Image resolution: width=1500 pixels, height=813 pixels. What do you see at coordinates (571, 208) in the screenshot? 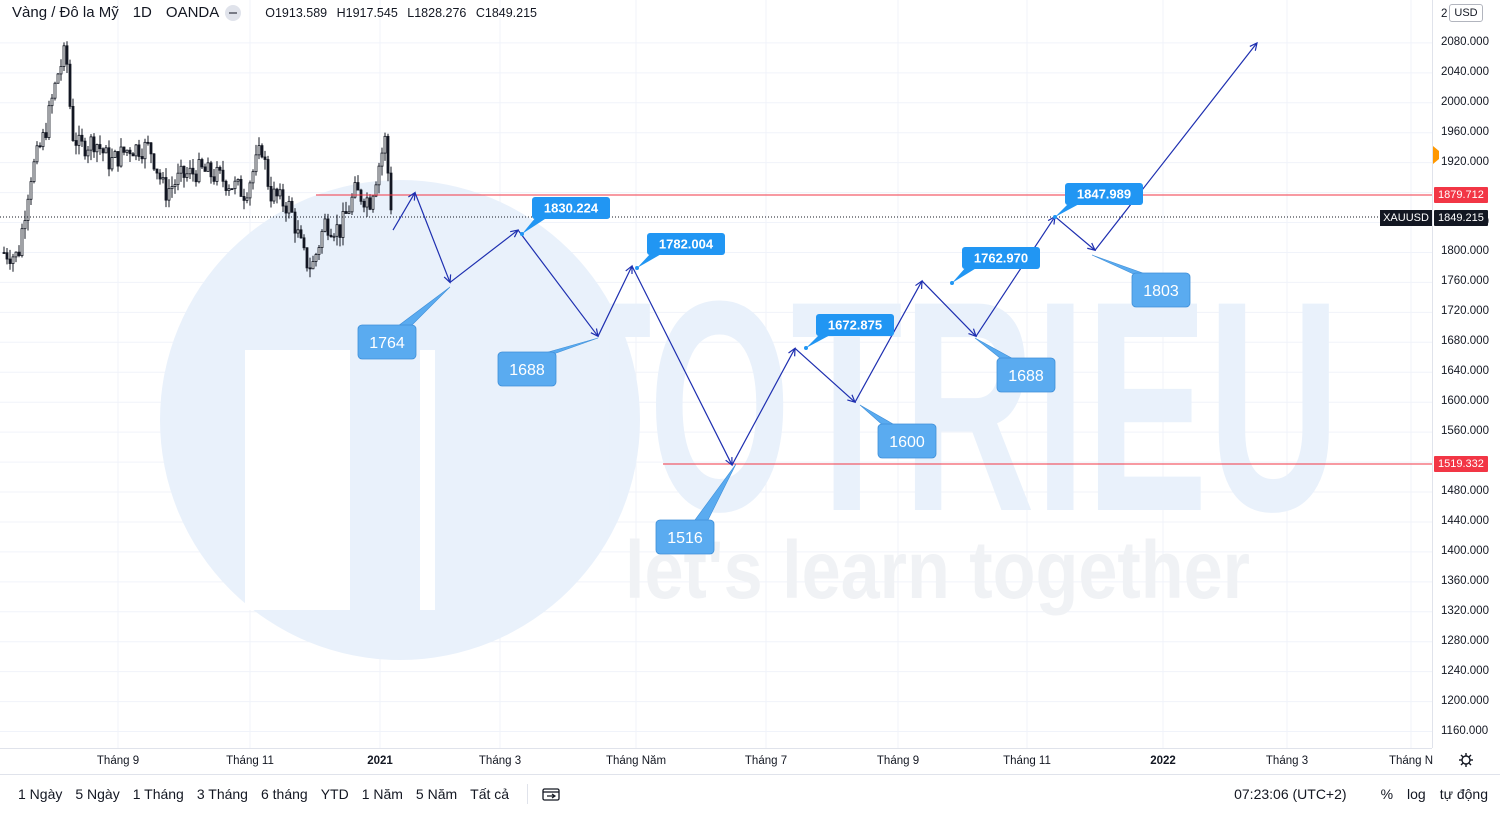
I see `price-annotation-text: 1830.224` at bounding box center [571, 208].